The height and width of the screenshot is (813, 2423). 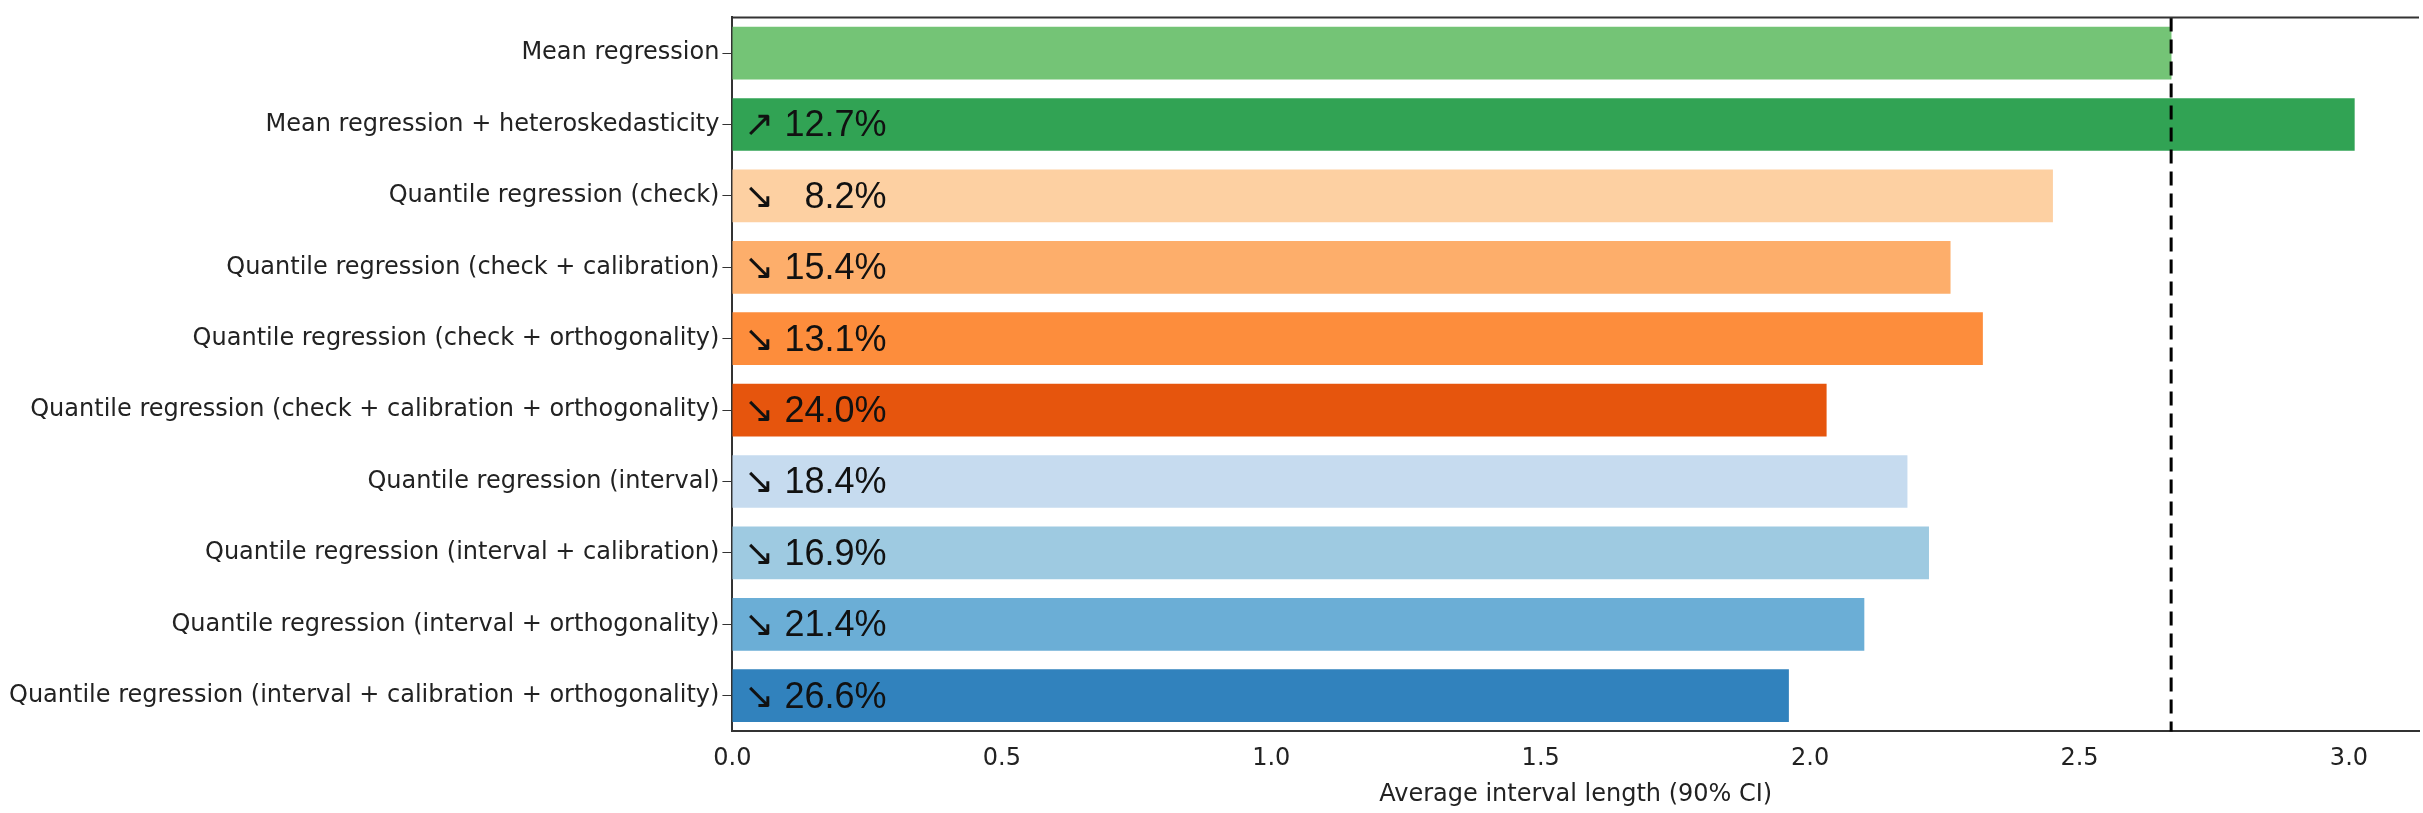 What do you see at coordinates (620, 51) in the screenshot?
I see `y-tick-label: Mean regression` at bounding box center [620, 51].